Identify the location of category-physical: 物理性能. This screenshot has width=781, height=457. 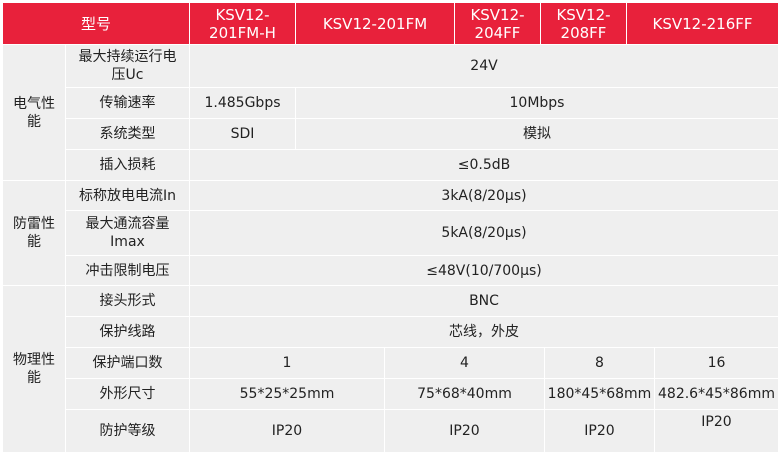
(34, 369).